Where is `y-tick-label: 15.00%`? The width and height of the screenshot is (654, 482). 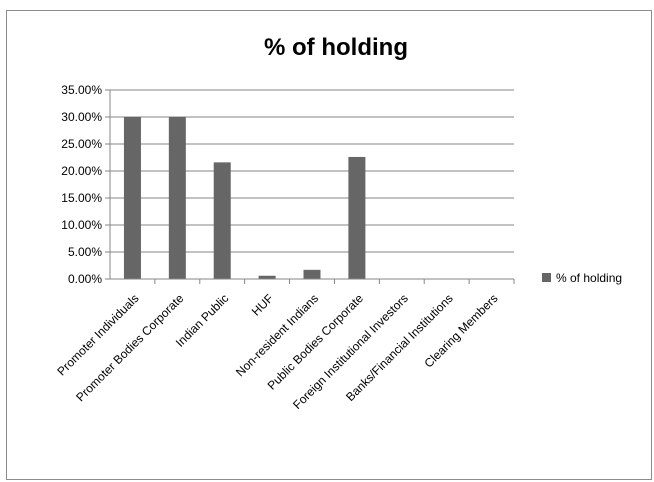 y-tick-label: 15.00% is located at coordinates (81, 198).